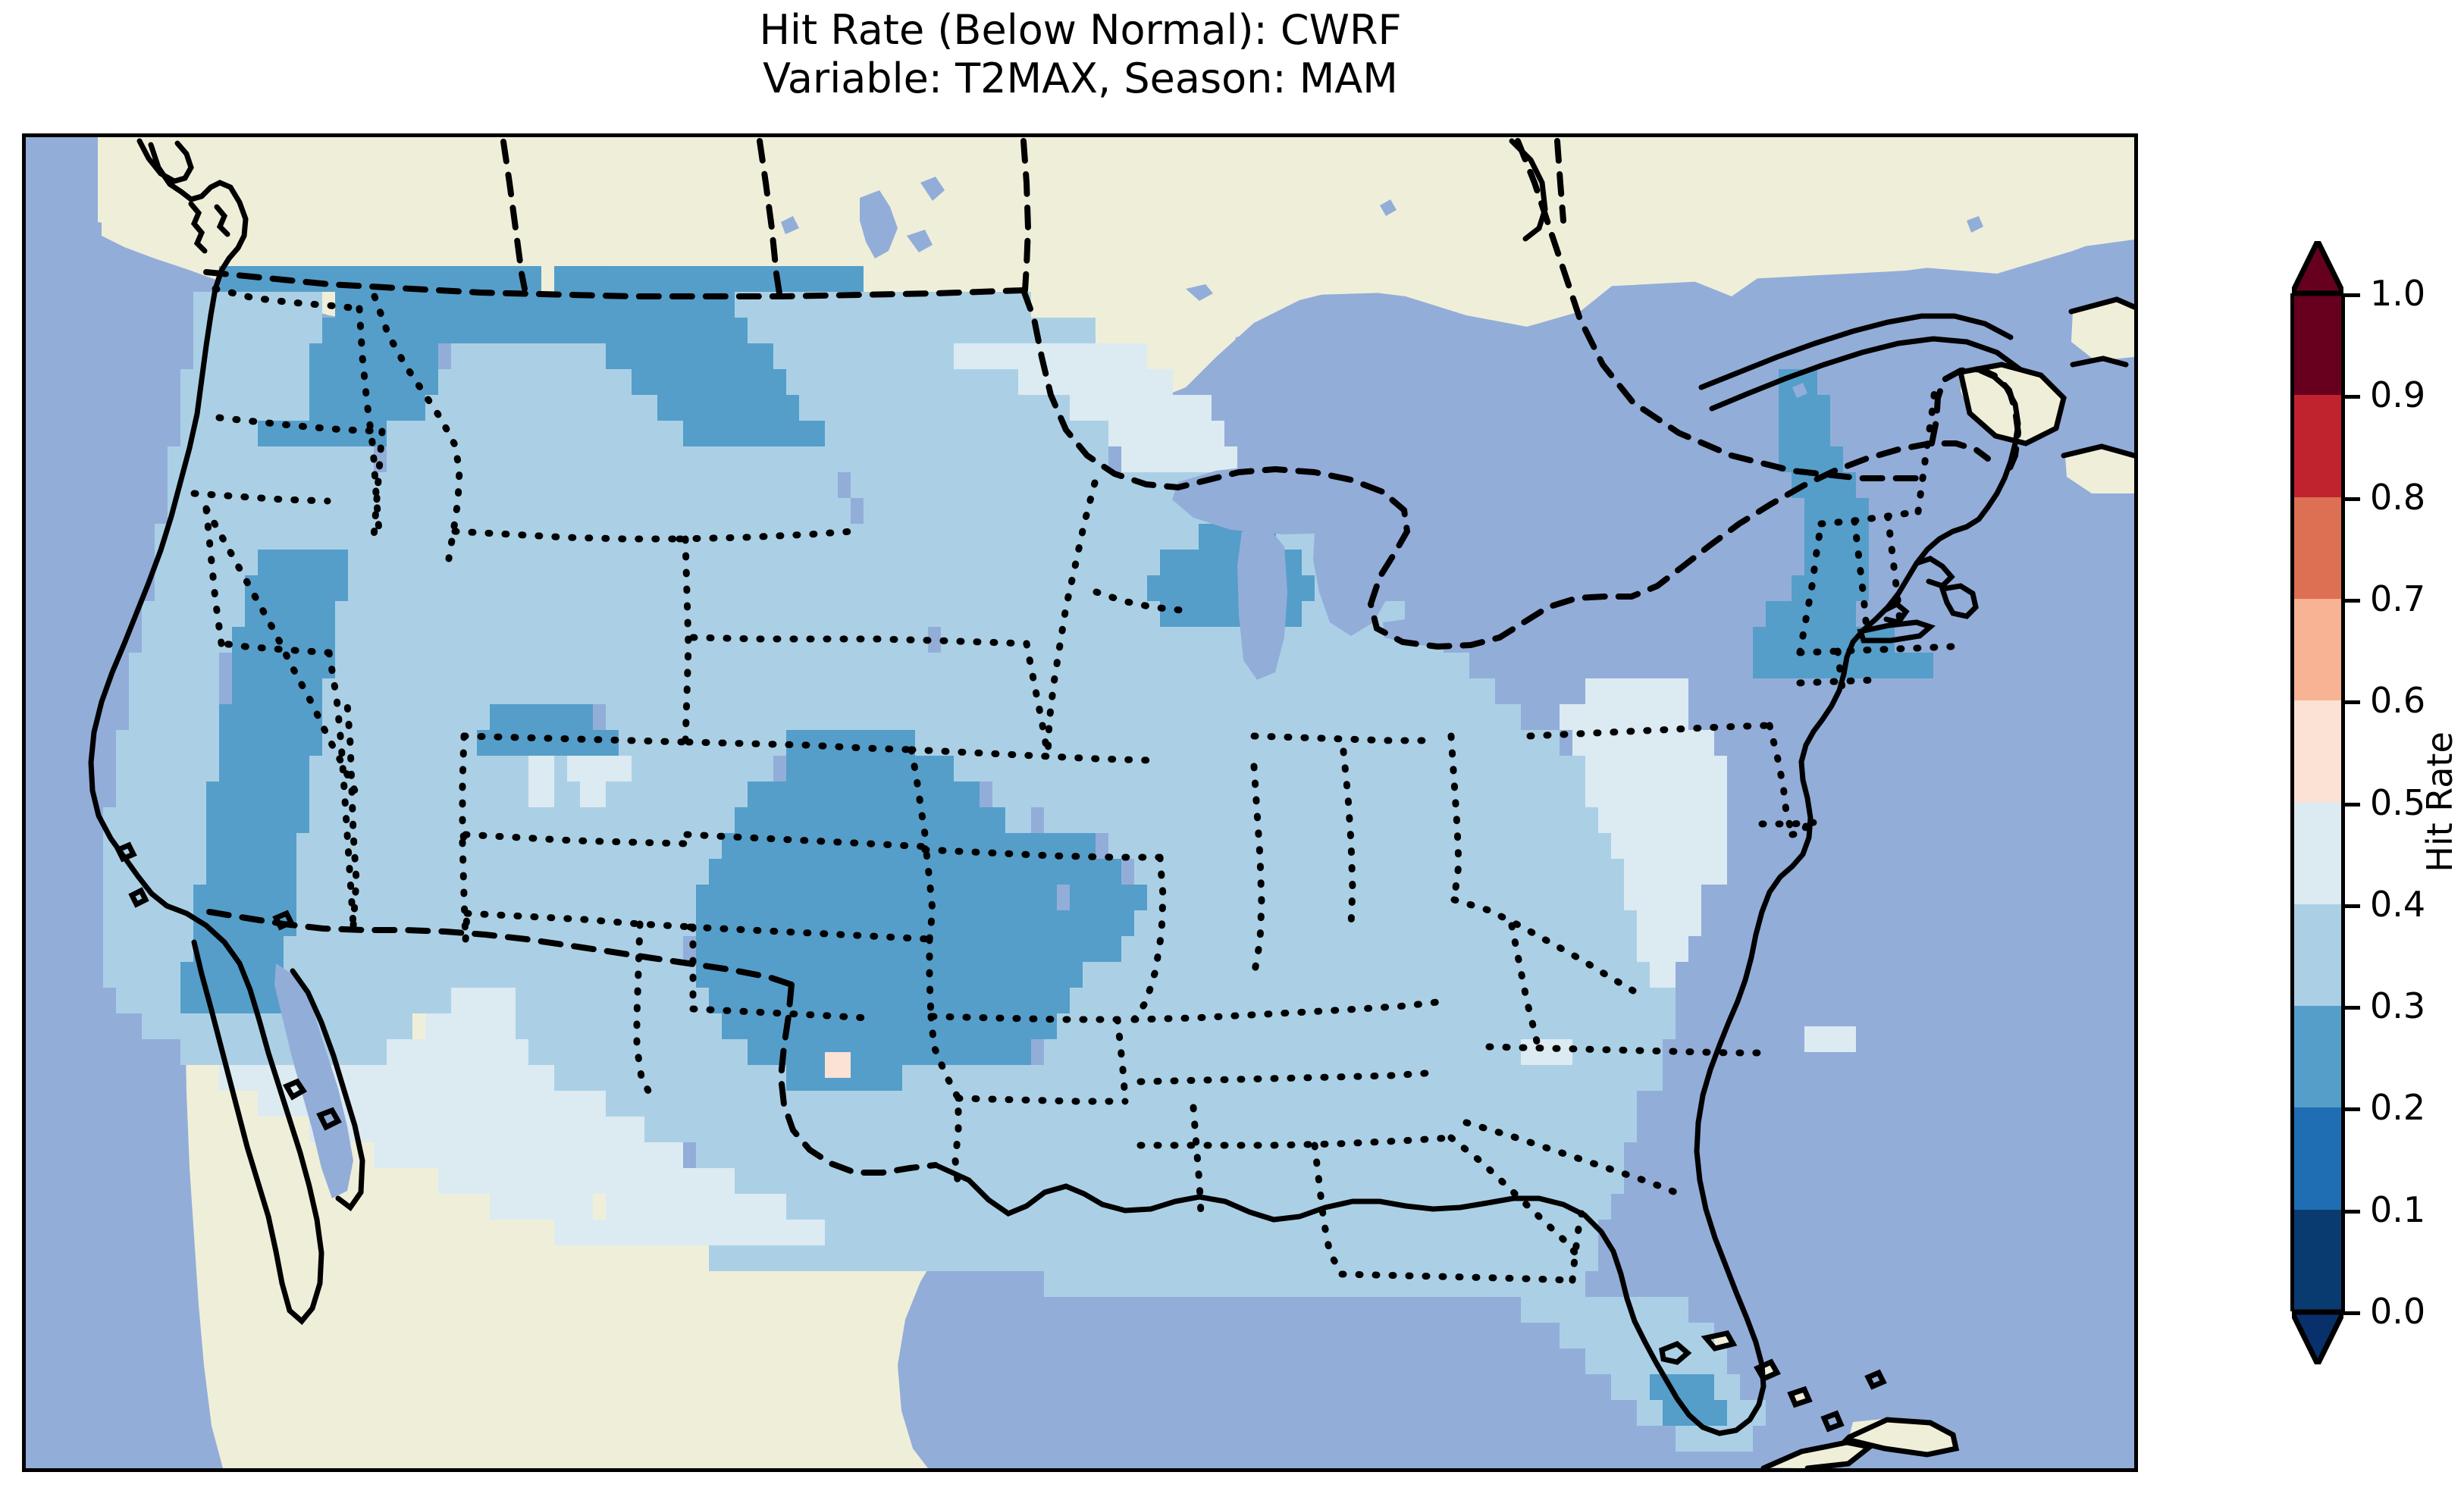 This screenshot has height=1494, width=2464. I want to click on colorbar-tick-0.0, so click(2351, 1313).